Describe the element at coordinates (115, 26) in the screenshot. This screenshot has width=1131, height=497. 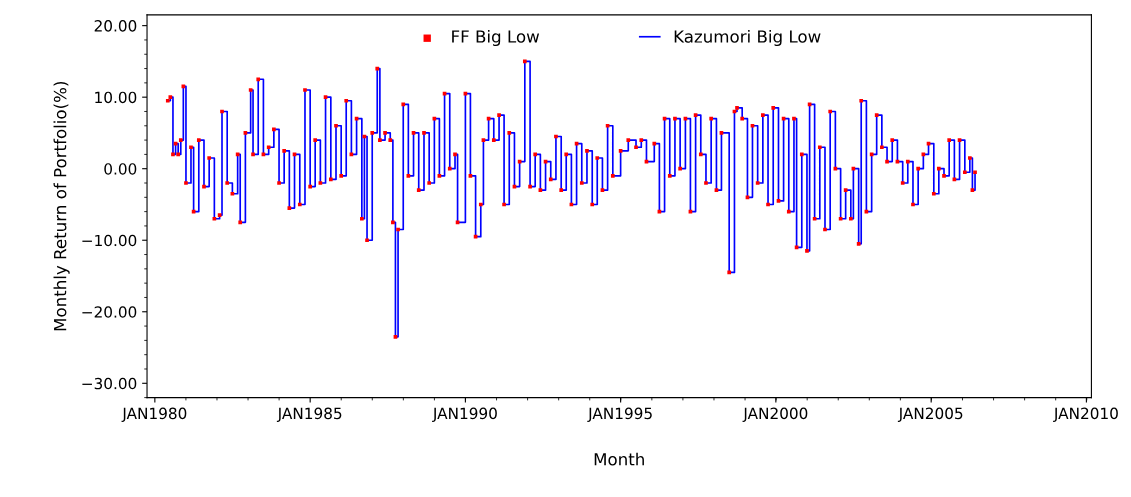
I see `y-tick-label: 20.00` at that location.